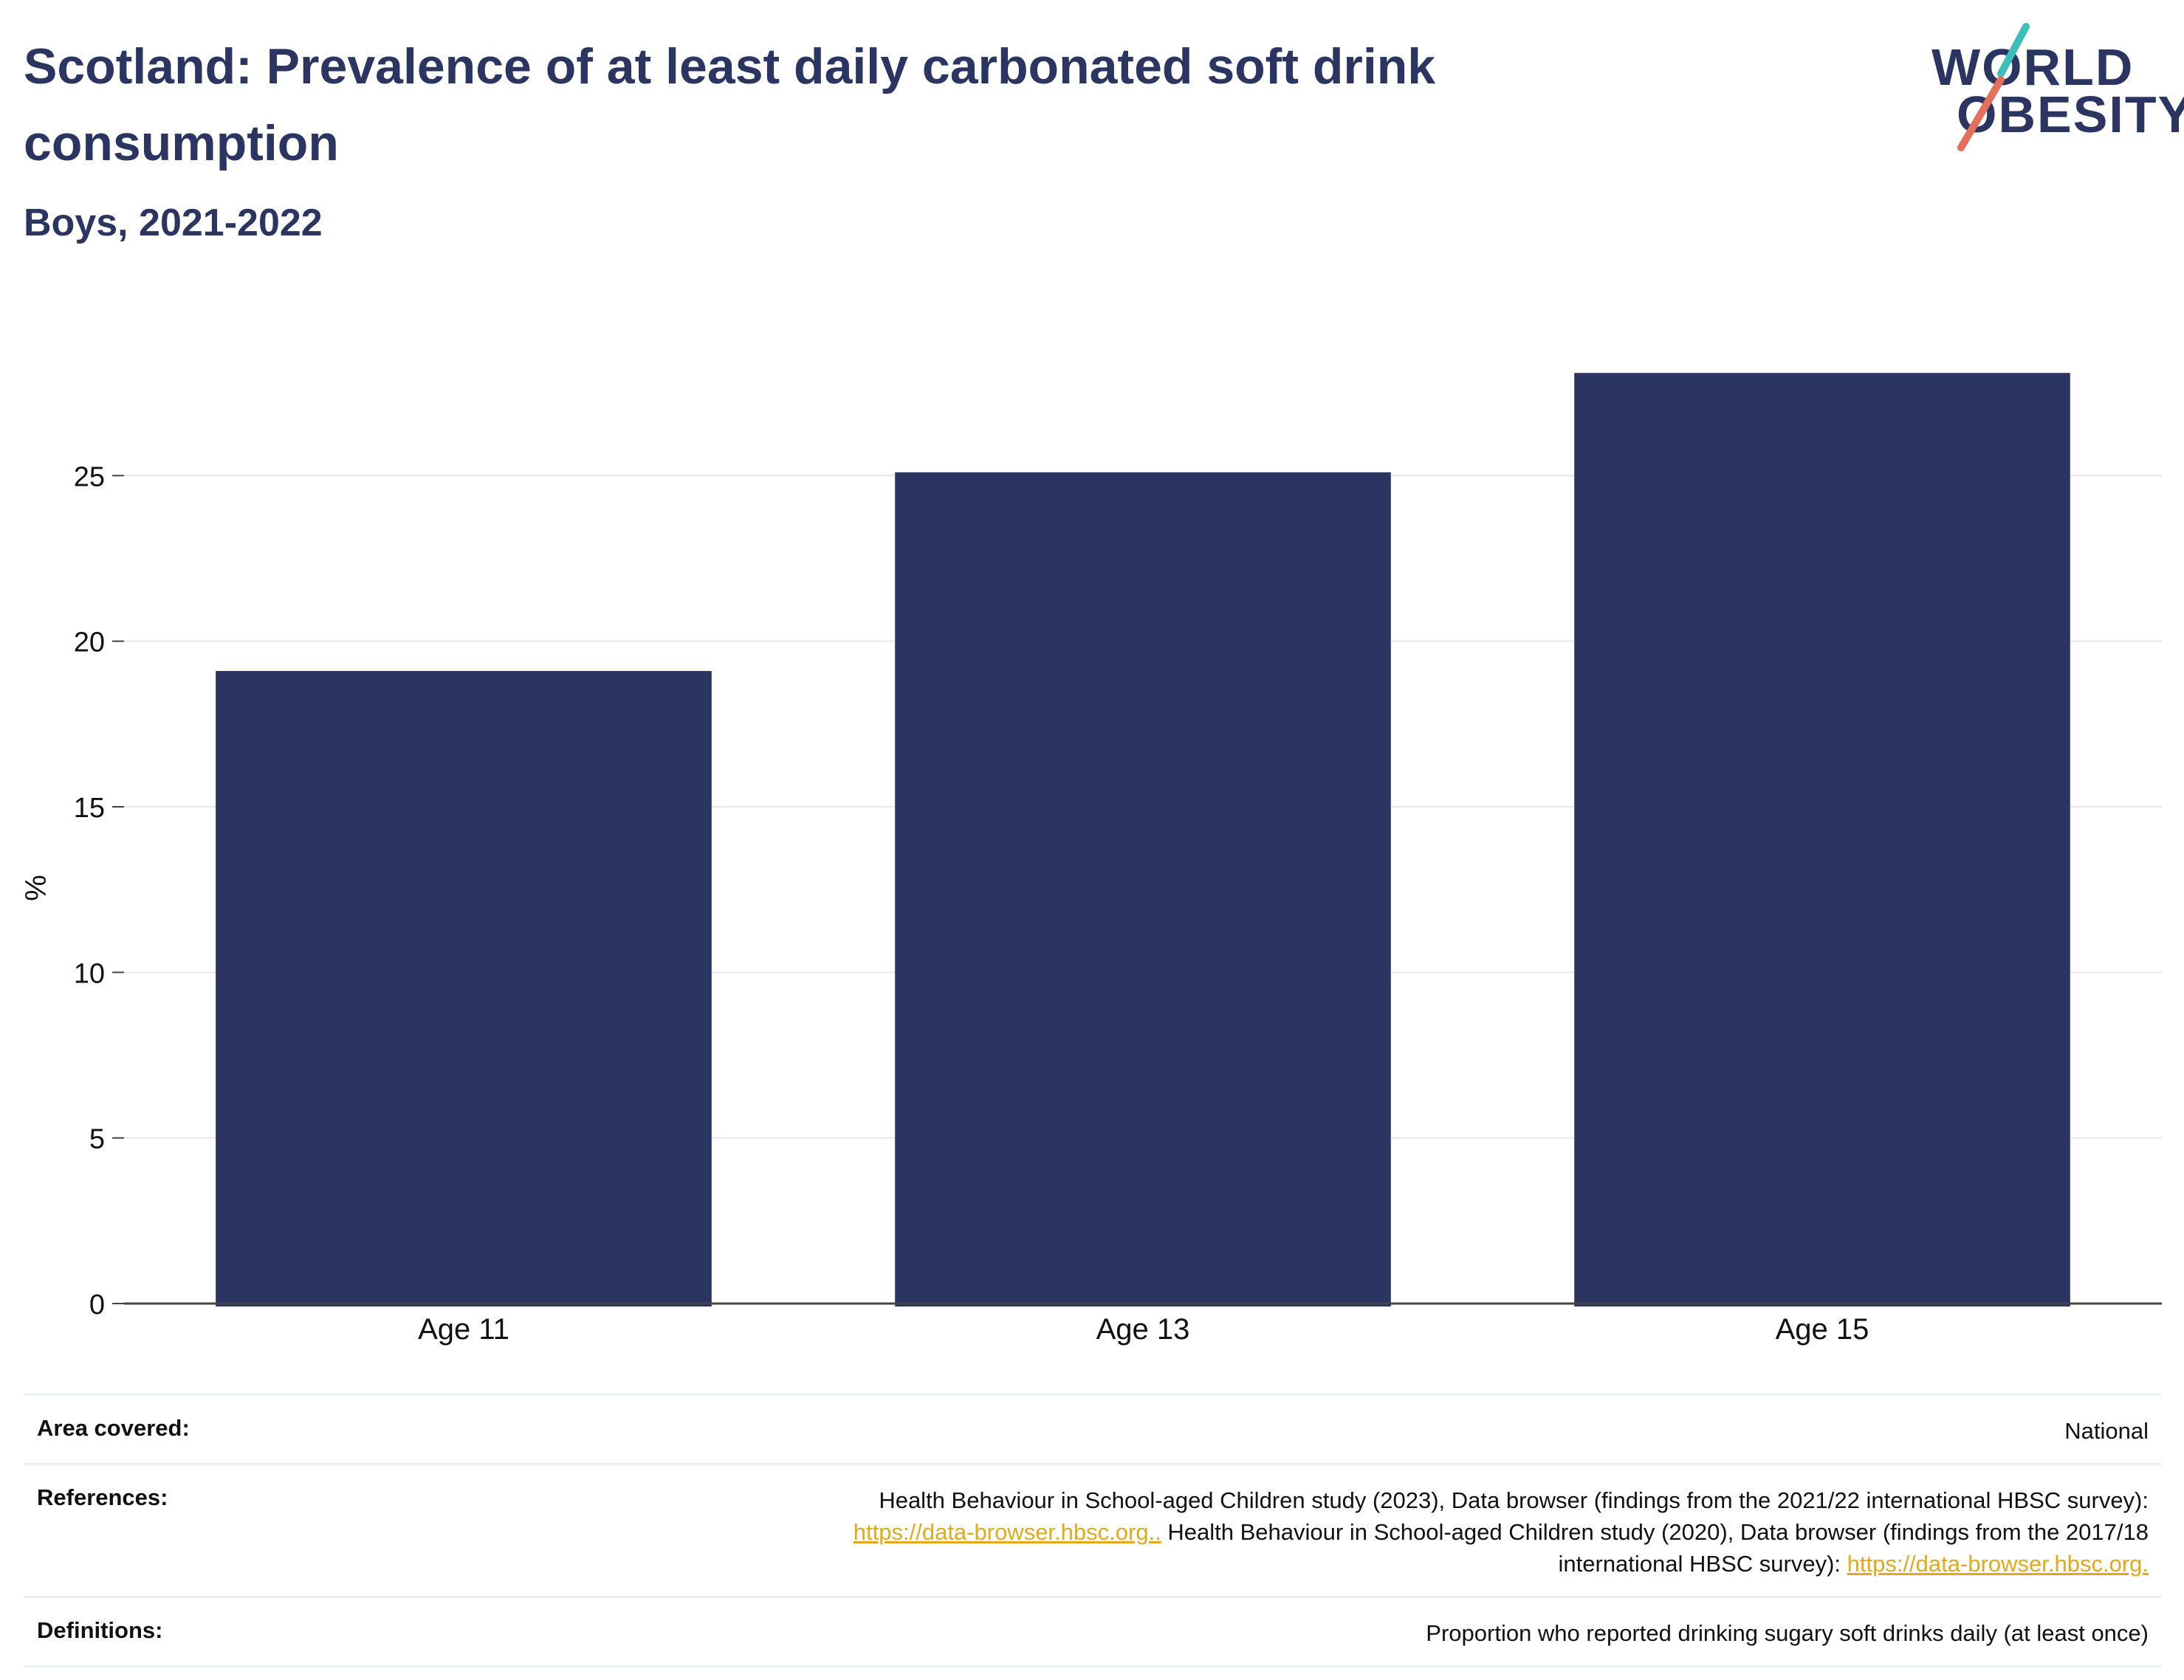 This screenshot has width=2184, height=1680. Describe the element at coordinates (103, 1497) in the screenshot. I see `references-label: References:` at that location.